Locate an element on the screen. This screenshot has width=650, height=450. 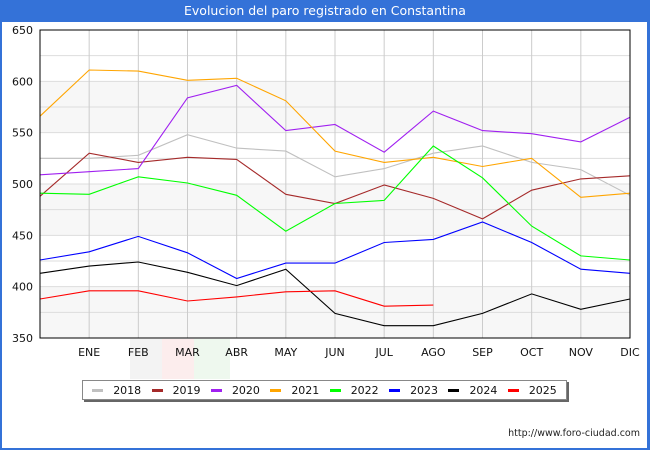
legend-item-2019: 2019 is located at coordinates (176, 390).